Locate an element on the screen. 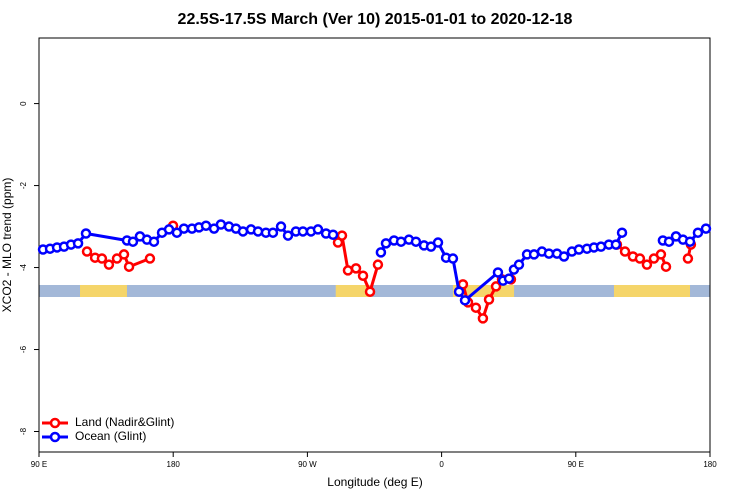 The image size is (750, 500). x-axis-label: Longitude (deg E) is located at coordinates (374, 482).